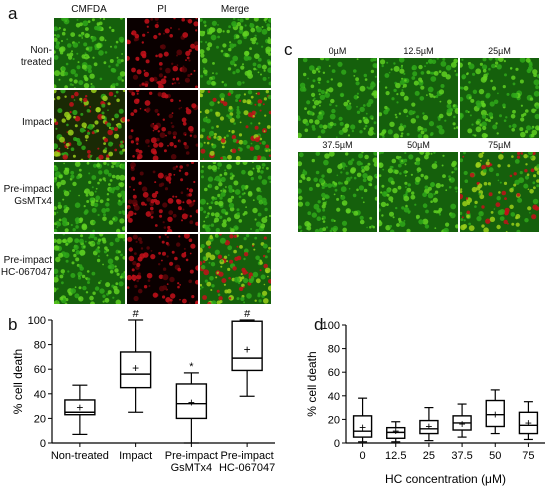 Image resolution: width=550 pixels, height=486 pixels. Describe the element at coordinates (499, 145) in the screenshot. I see `conc-label-5: 75µM` at that location.